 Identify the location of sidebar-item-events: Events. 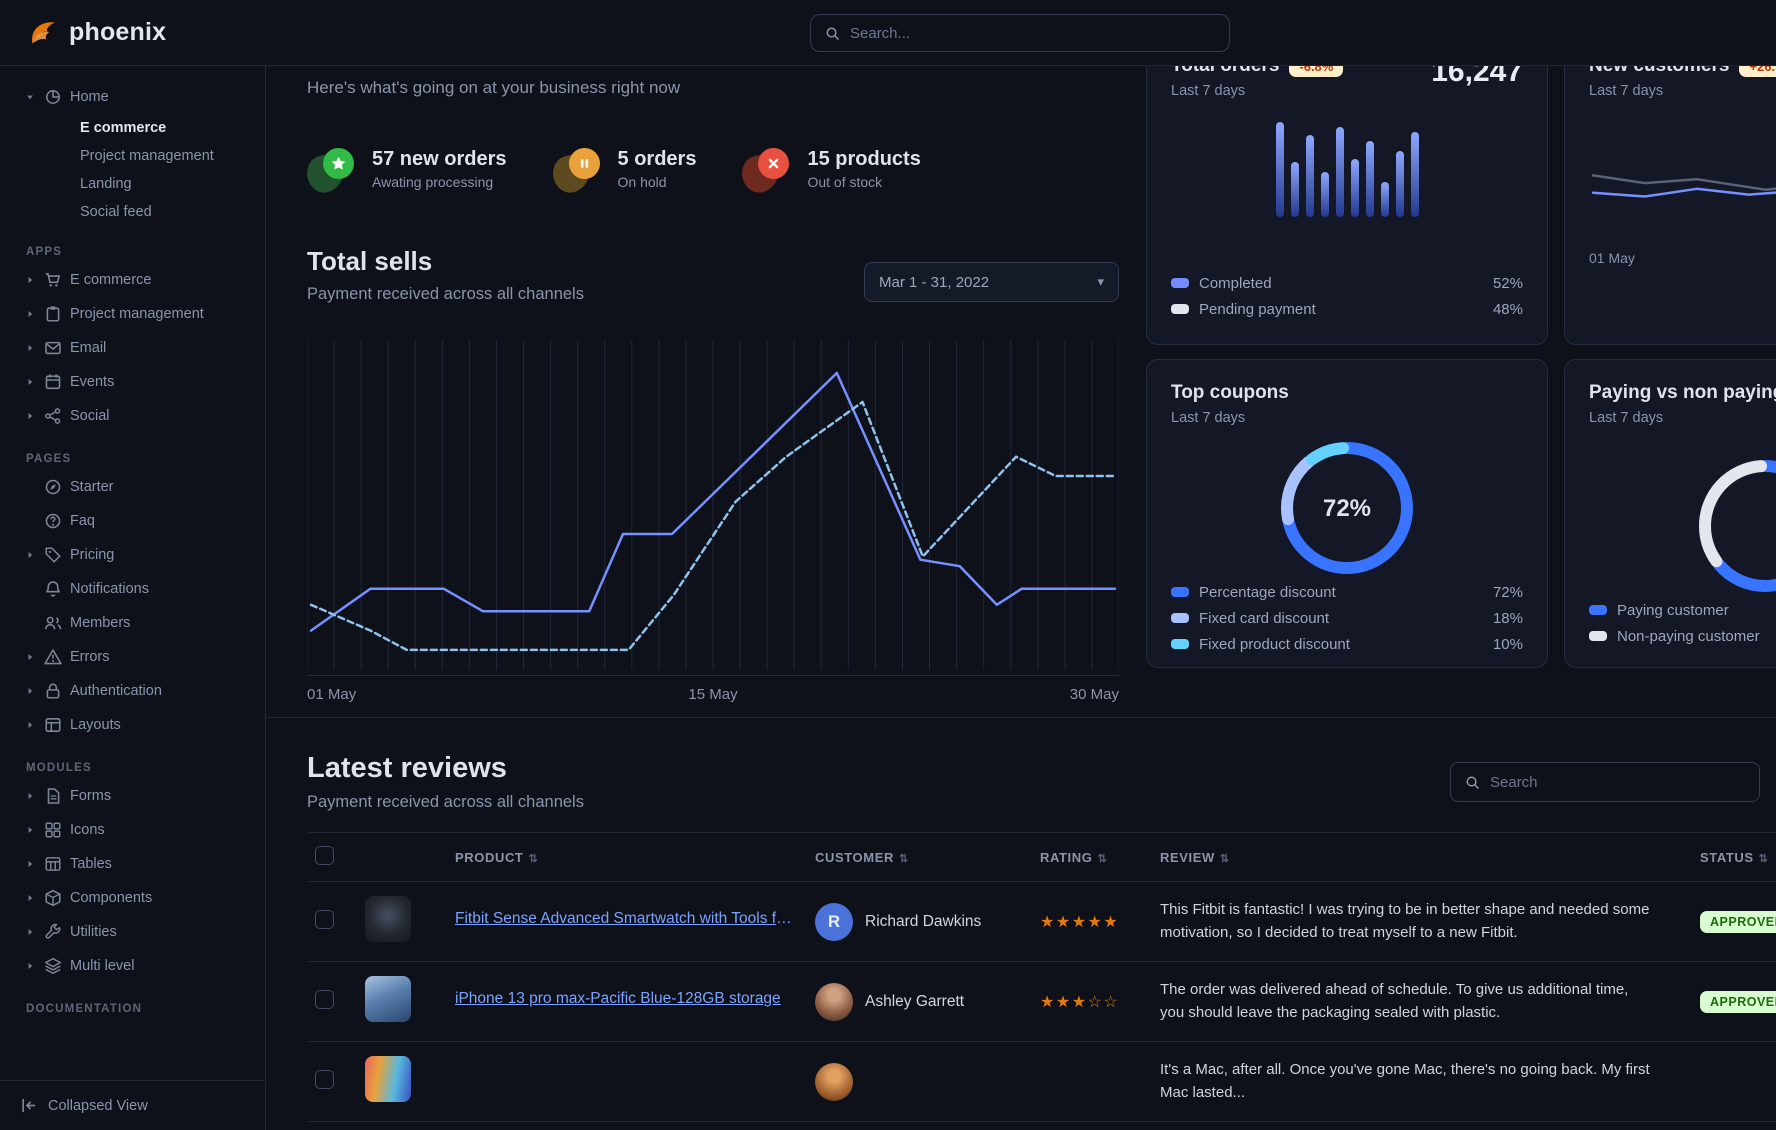
(132, 382).